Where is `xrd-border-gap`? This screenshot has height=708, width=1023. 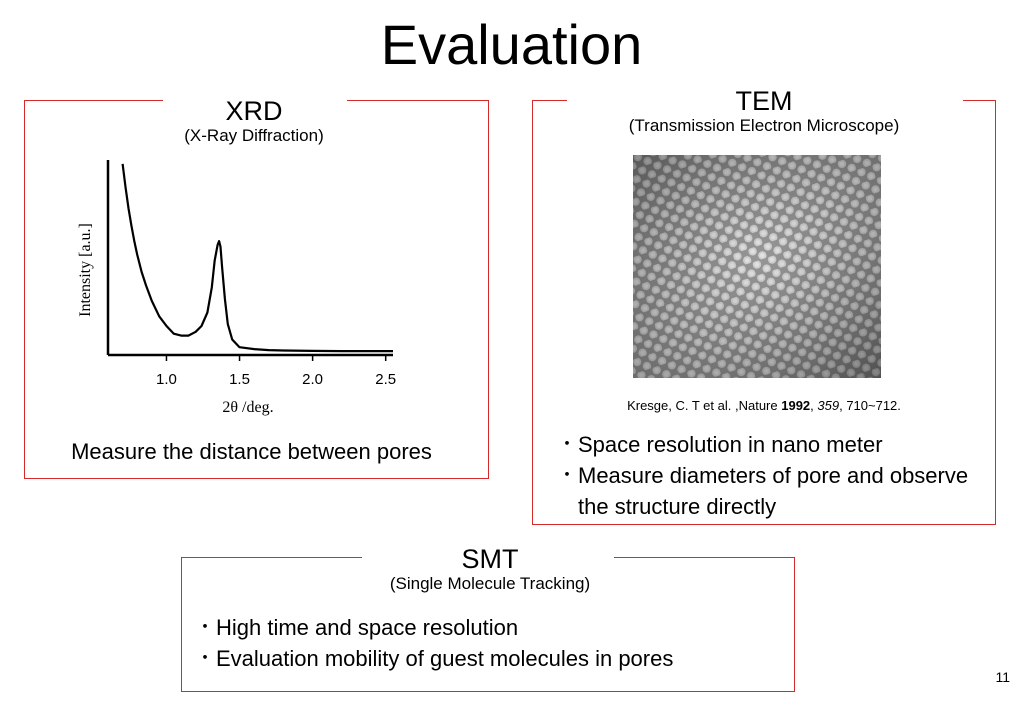
xrd-border-gap is located at coordinates (255, 101).